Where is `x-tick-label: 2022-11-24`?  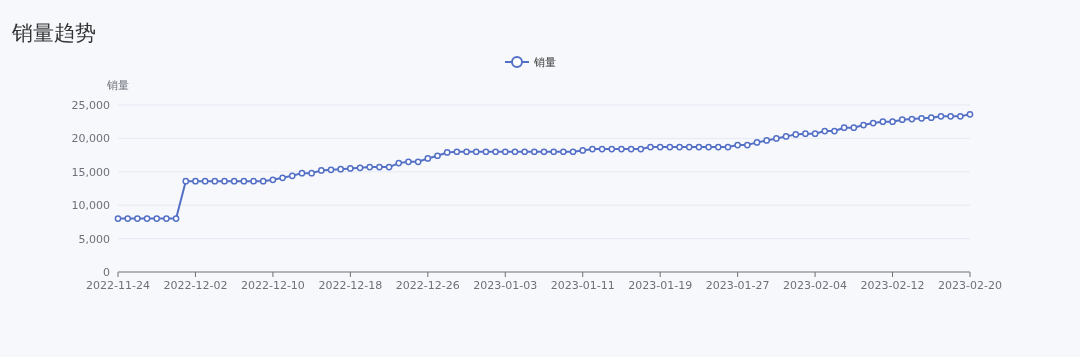 x-tick-label: 2022-11-24 is located at coordinates (118, 285).